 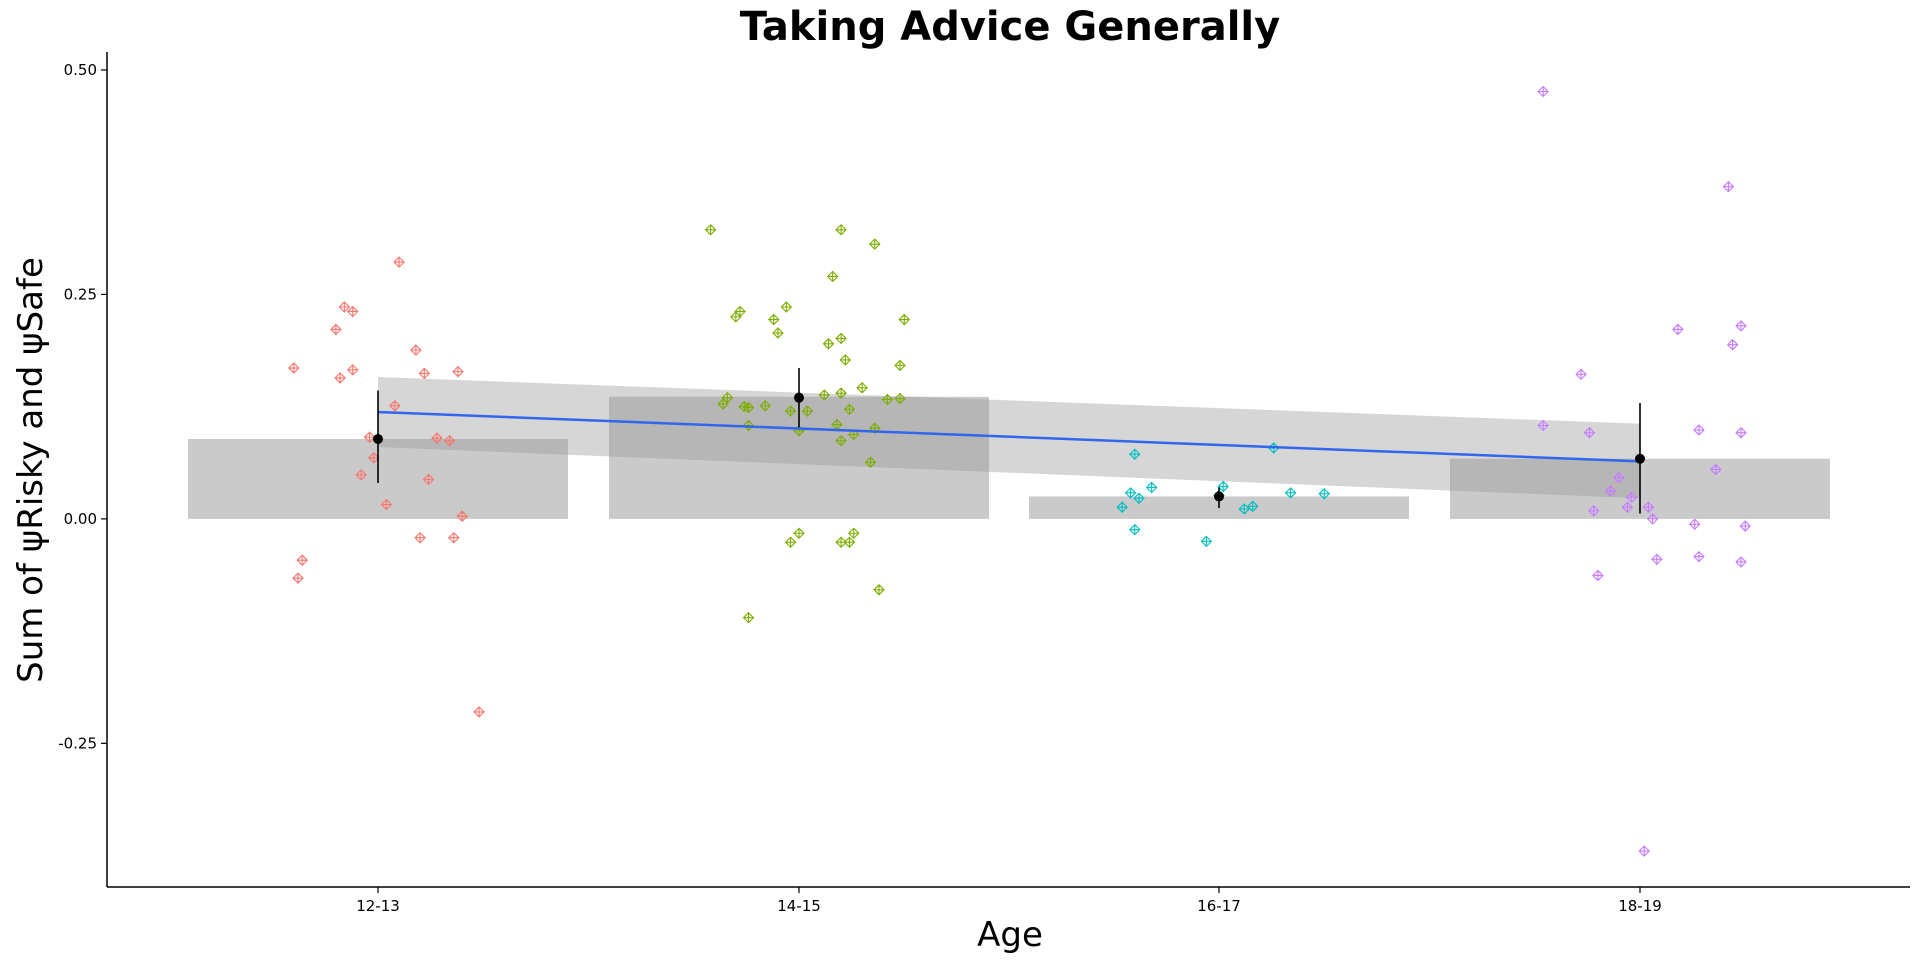 I want to click on x-ticks: 12-13 14-15 16-17 18-19, so click(x=1009, y=901).